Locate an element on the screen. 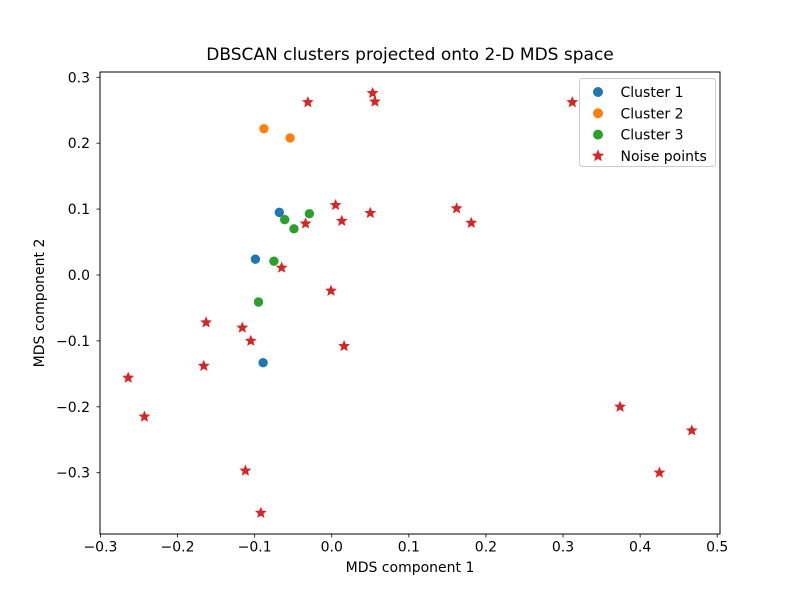 This screenshot has height=600, width=800. y-axis-label: MDS component 2 is located at coordinates (40, 303).